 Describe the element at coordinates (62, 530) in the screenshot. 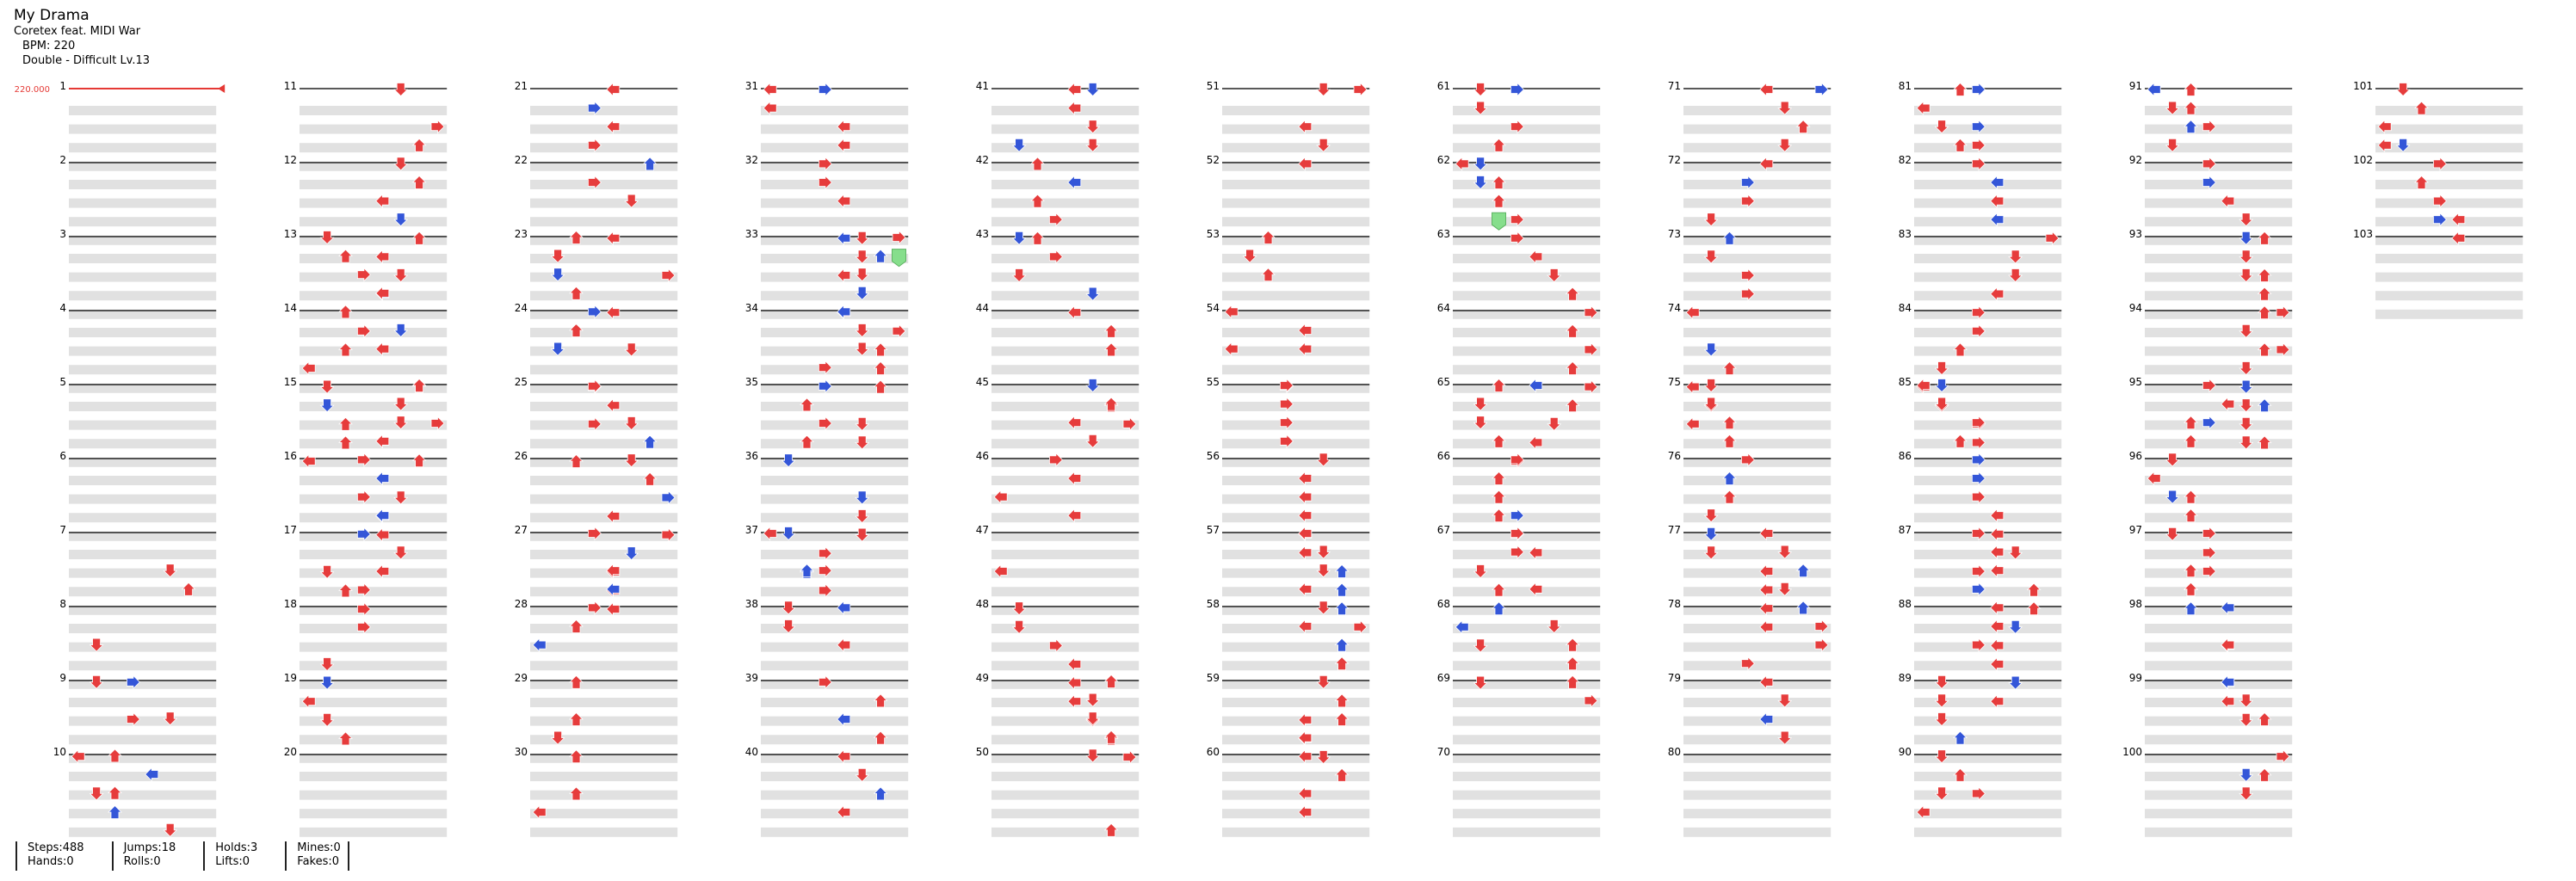

I see `measure-number: 7` at that location.